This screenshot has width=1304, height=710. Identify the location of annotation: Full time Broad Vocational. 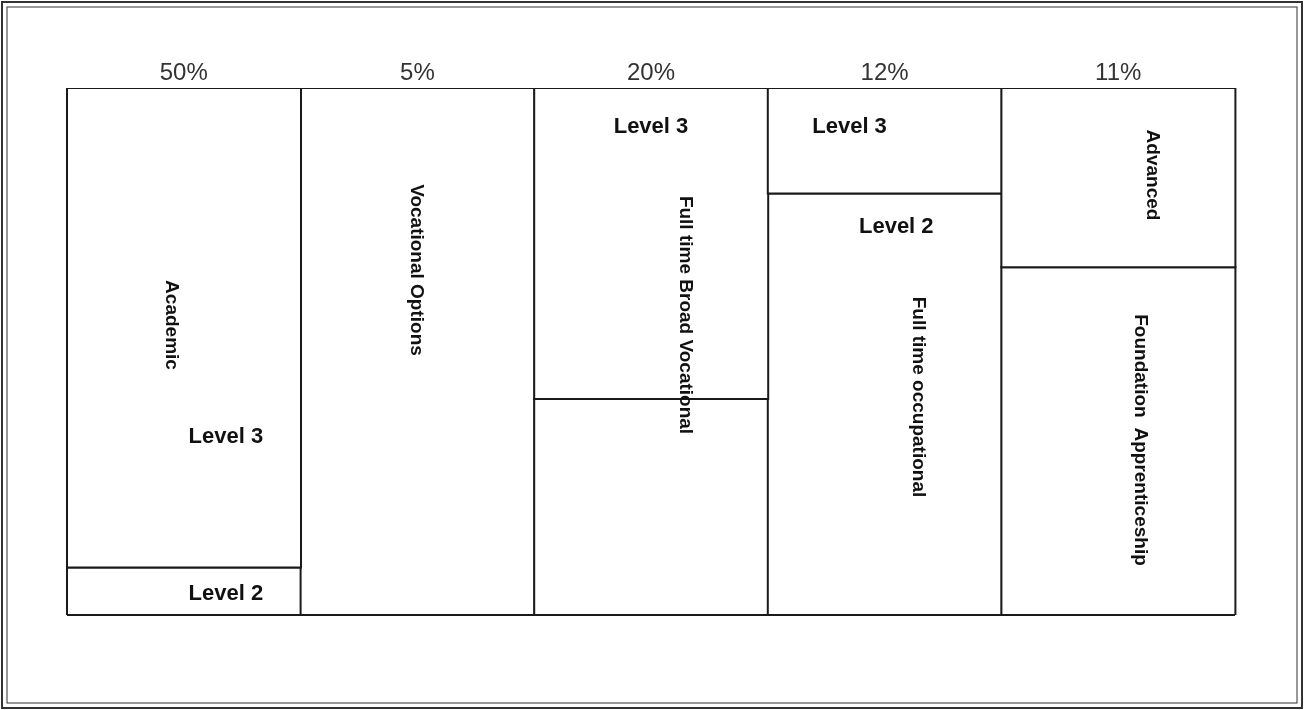
(686, 315).